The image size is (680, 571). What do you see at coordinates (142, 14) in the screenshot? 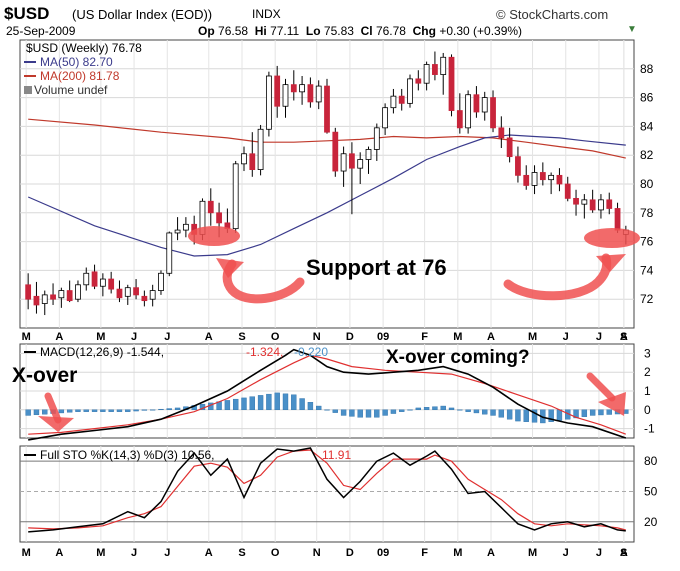
I see `symbol-description: (US Dollar Index (EOD))` at bounding box center [142, 14].